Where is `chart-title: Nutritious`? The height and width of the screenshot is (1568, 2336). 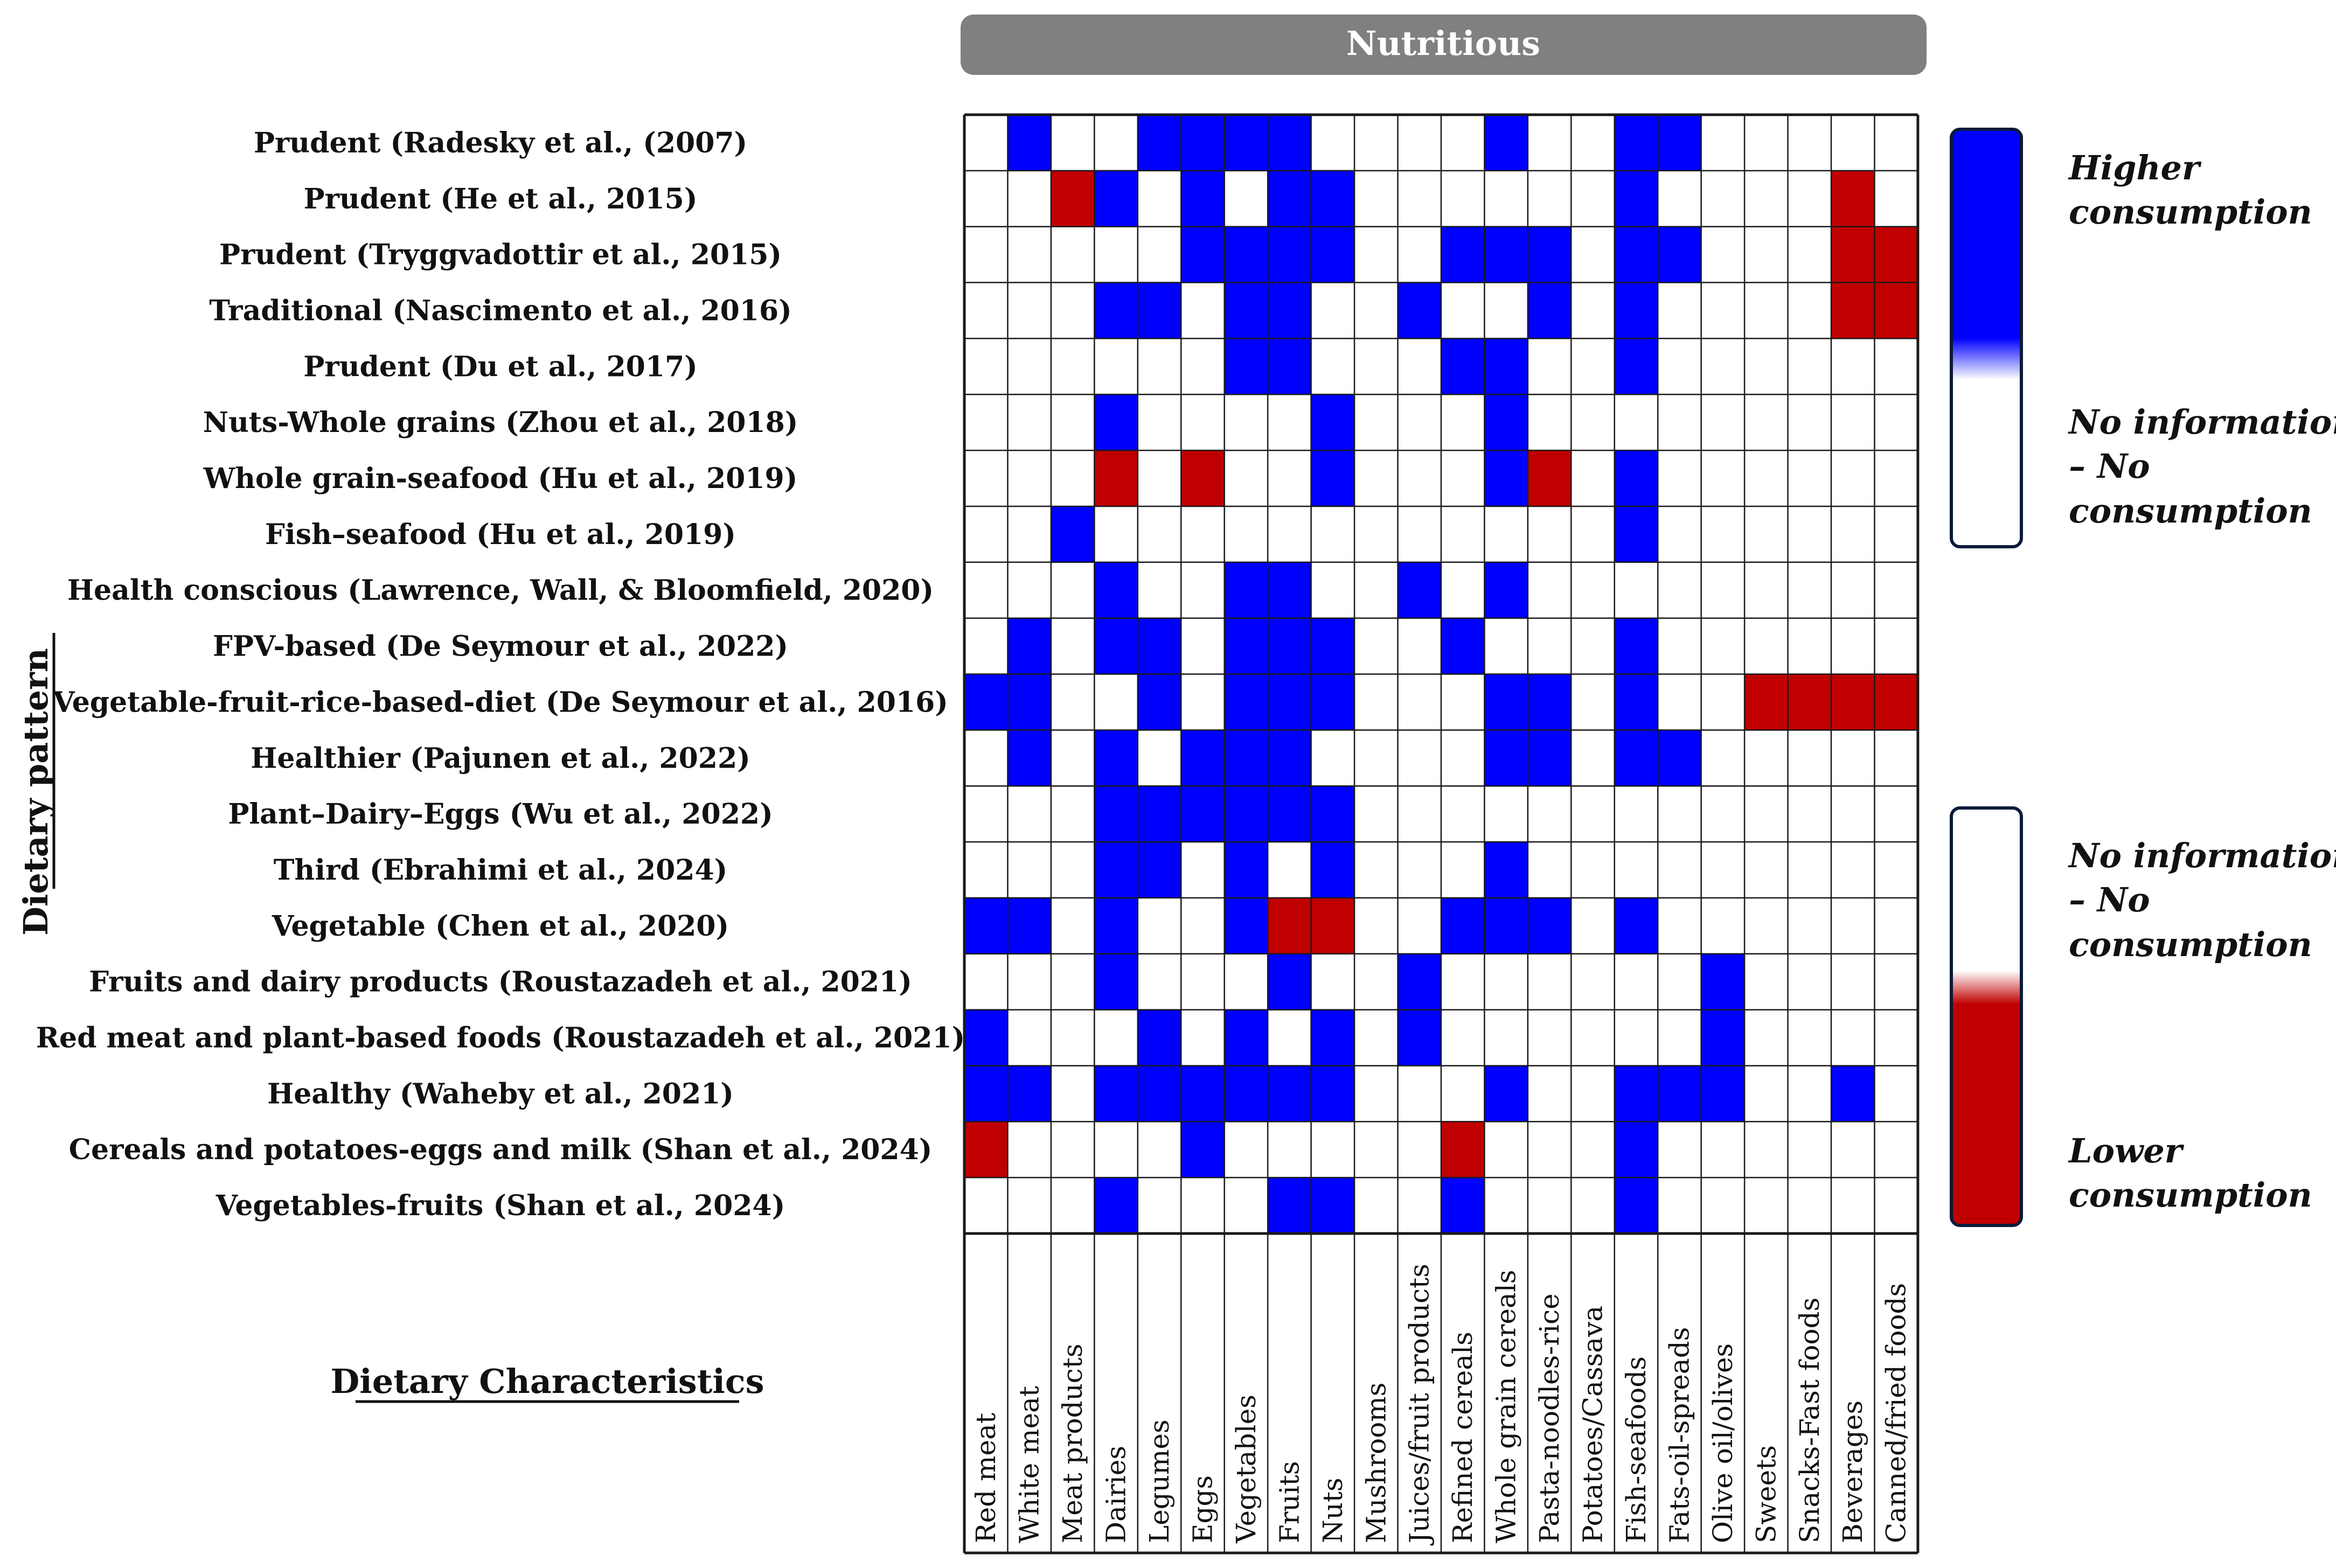 chart-title: Nutritious is located at coordinates (1443, 44).